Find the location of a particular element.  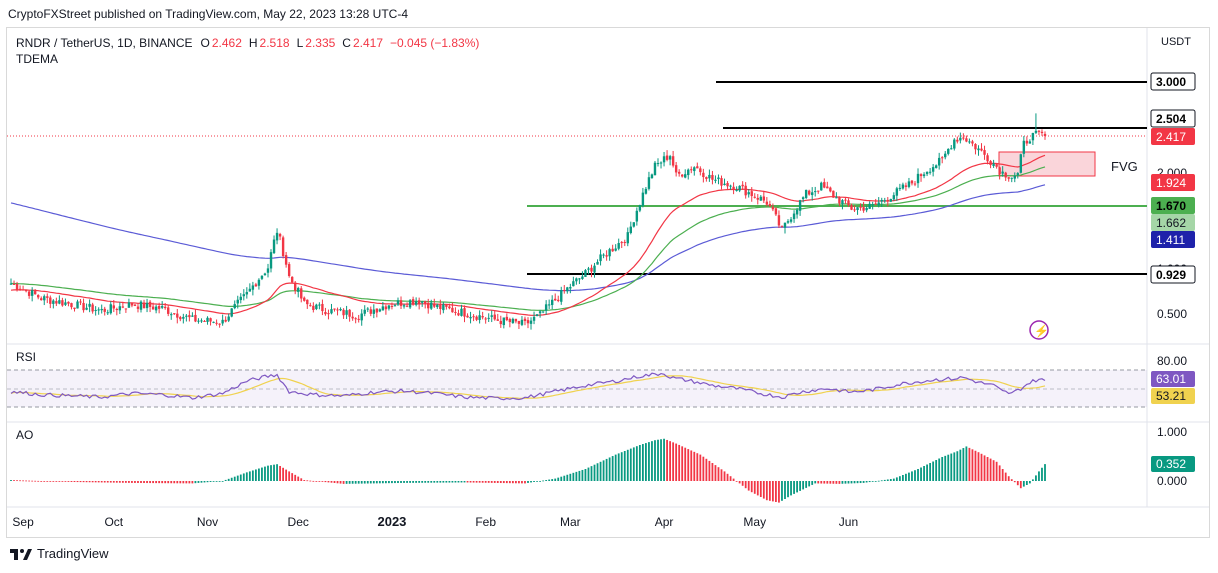

ao-bars is located at coordinates (528, 470).